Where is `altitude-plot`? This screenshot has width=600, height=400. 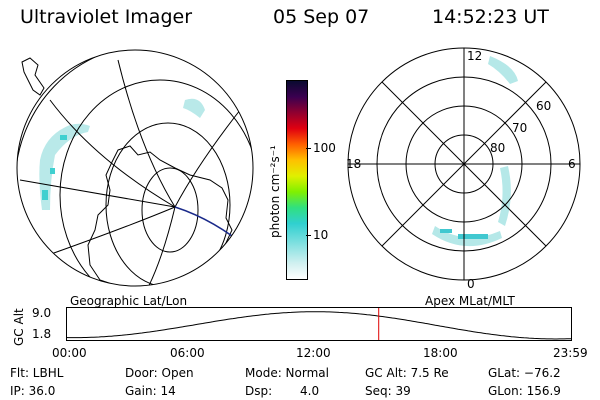 altitude-plot is located at coordinates (319, 324).